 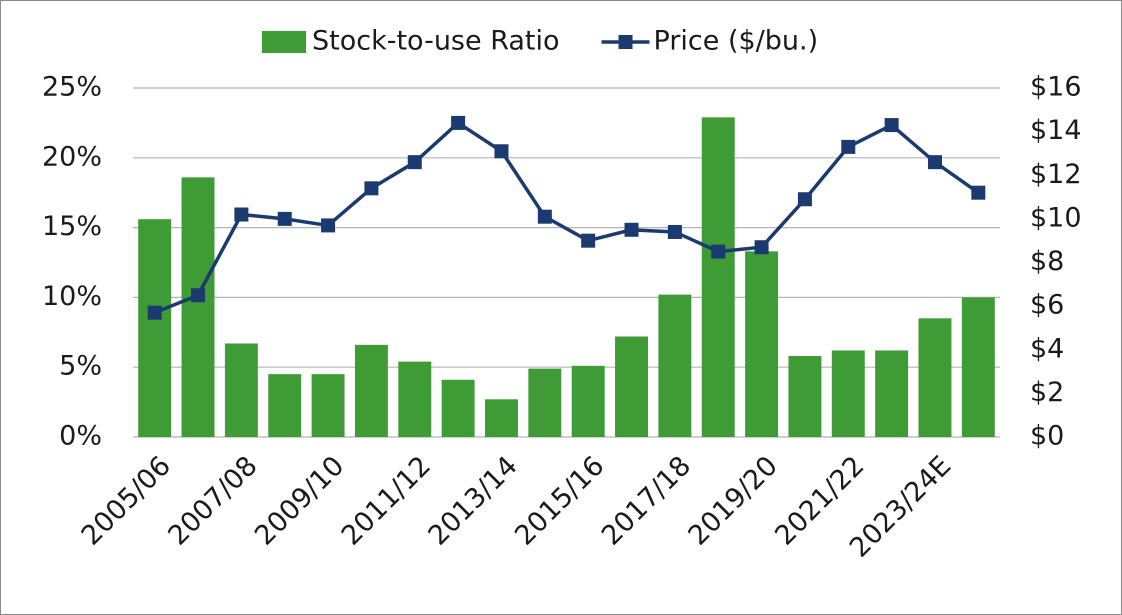 I want to click on y2-tick-label: $2, so click(x=1047, y=392).